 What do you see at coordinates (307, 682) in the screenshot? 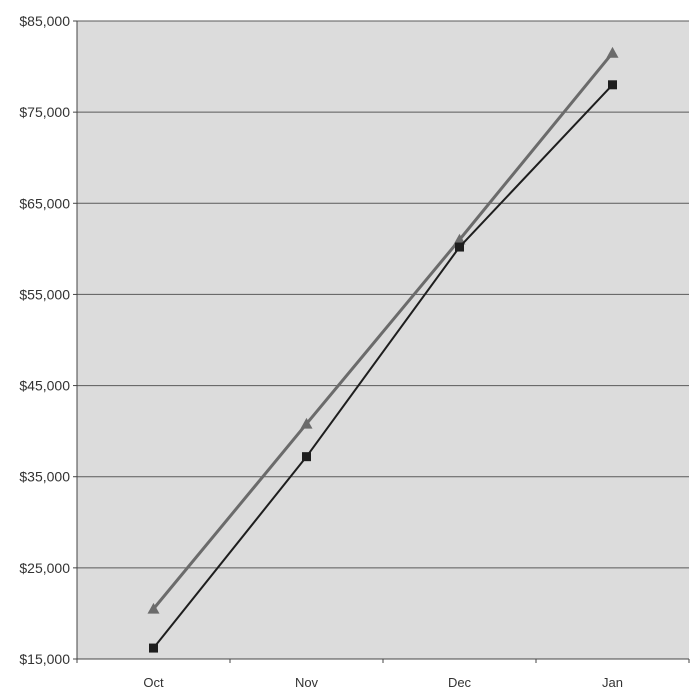
I see `x-tick-label: Nov` at bounding box center [307, 682].